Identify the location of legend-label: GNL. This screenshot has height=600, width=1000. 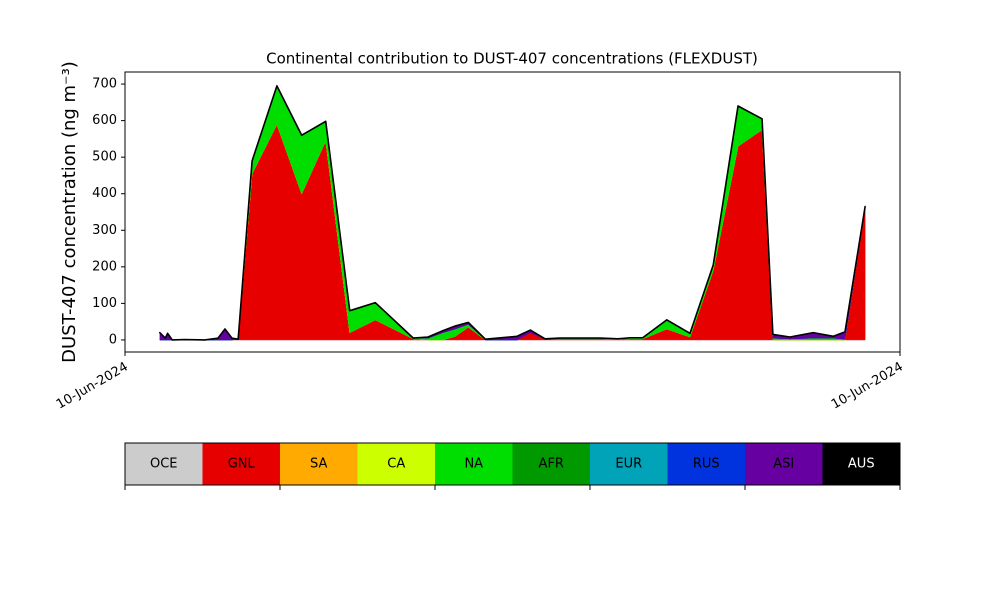
(242, 464).